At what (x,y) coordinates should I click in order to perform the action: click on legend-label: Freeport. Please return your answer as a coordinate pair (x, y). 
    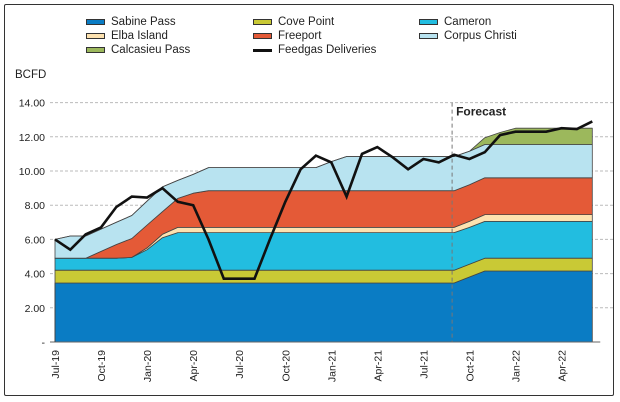
    Looking at the image, I should click on (300, 36).